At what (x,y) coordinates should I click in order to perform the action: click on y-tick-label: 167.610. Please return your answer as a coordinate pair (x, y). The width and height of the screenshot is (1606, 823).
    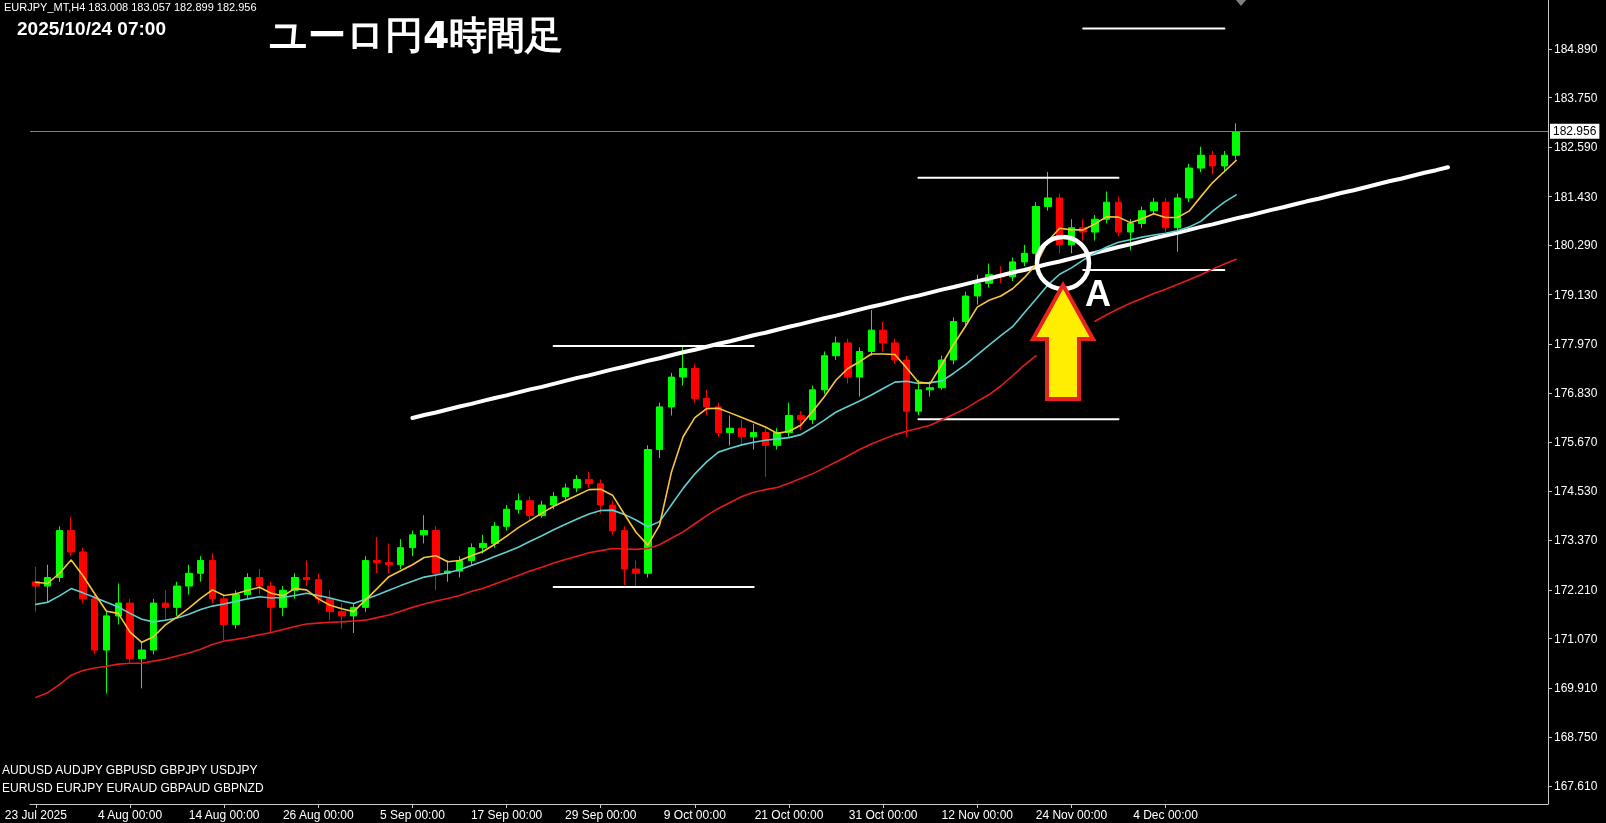
    Looking at the image, I should click on (1576, 786).